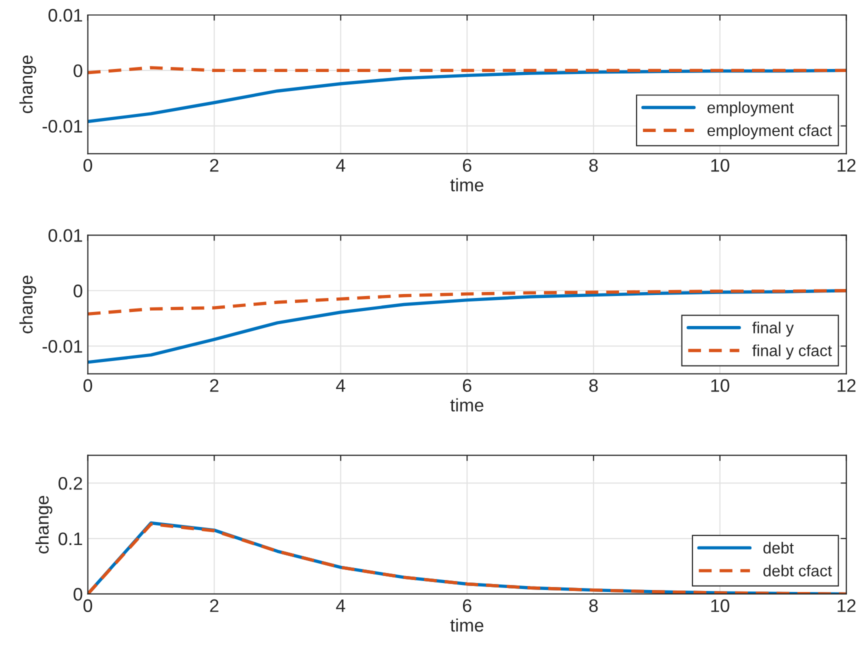 The height and width of the screenshot is (652, 861). Describe the element at coordinates (770, 132) in the screenshot. I see `legend-label: employment cfact` at that location.